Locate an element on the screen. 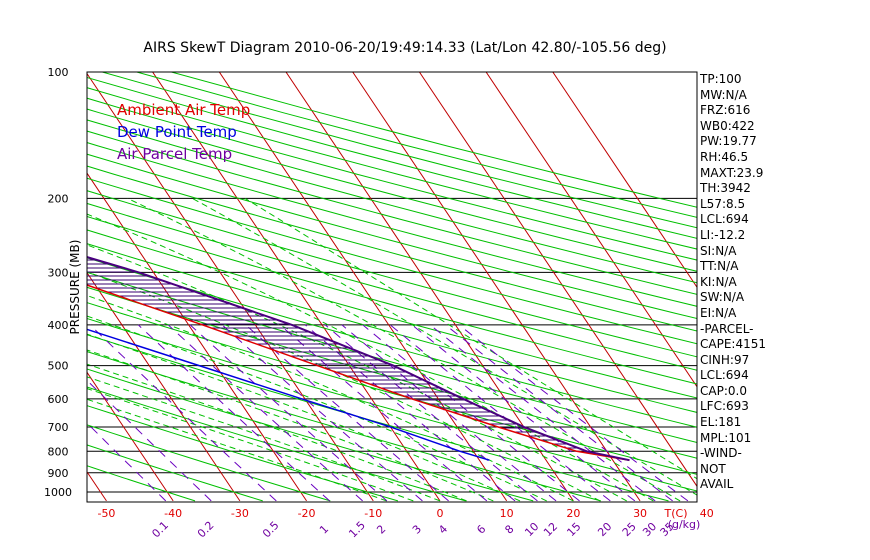  bottom-temp-tick-label: 10 is located at coordinates (507, 513).